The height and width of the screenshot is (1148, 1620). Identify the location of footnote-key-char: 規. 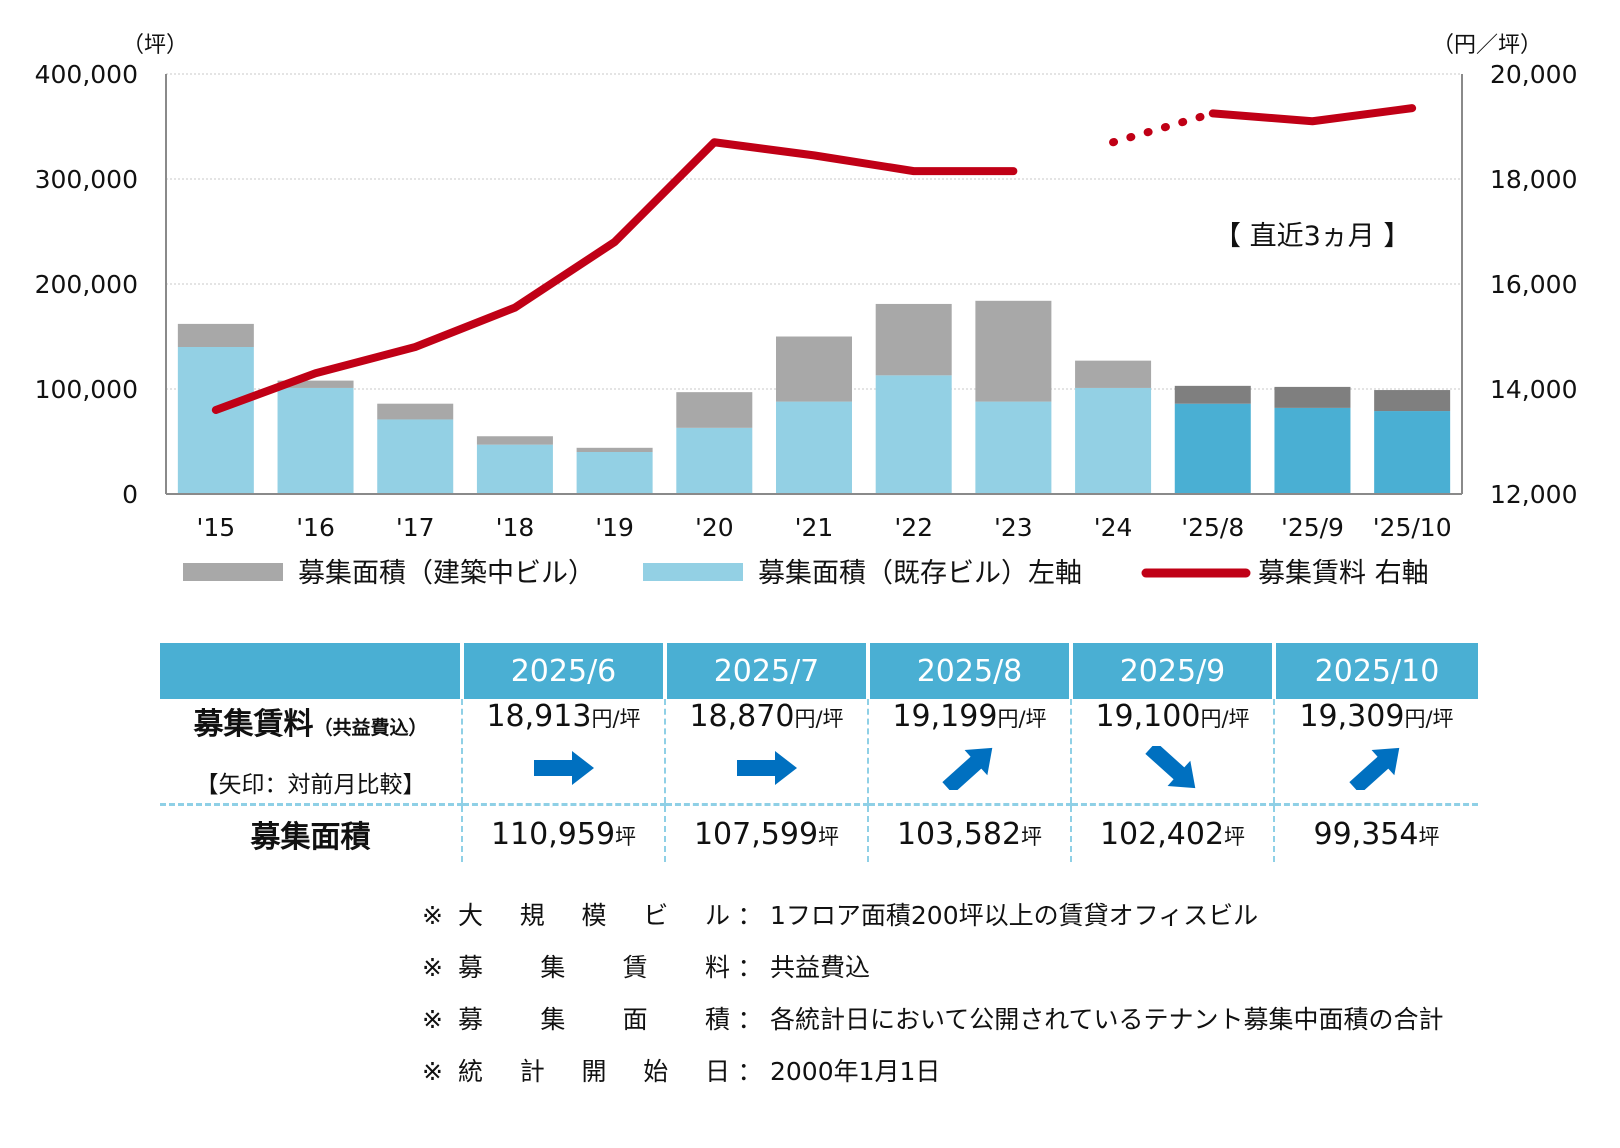
(532, 915).